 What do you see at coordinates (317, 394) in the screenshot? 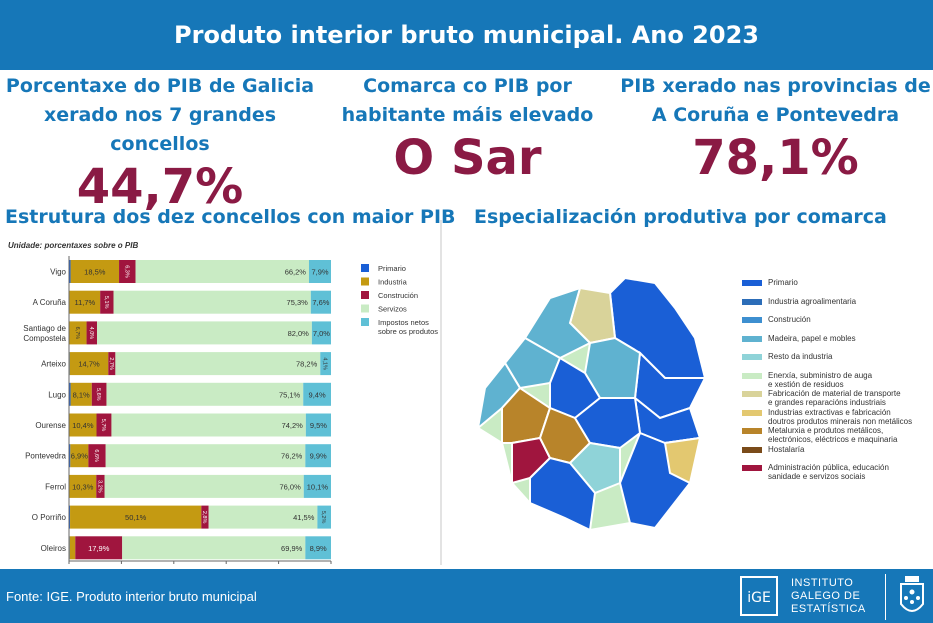
I see `data-label: 9,4%` at bounding box center [317, 394].